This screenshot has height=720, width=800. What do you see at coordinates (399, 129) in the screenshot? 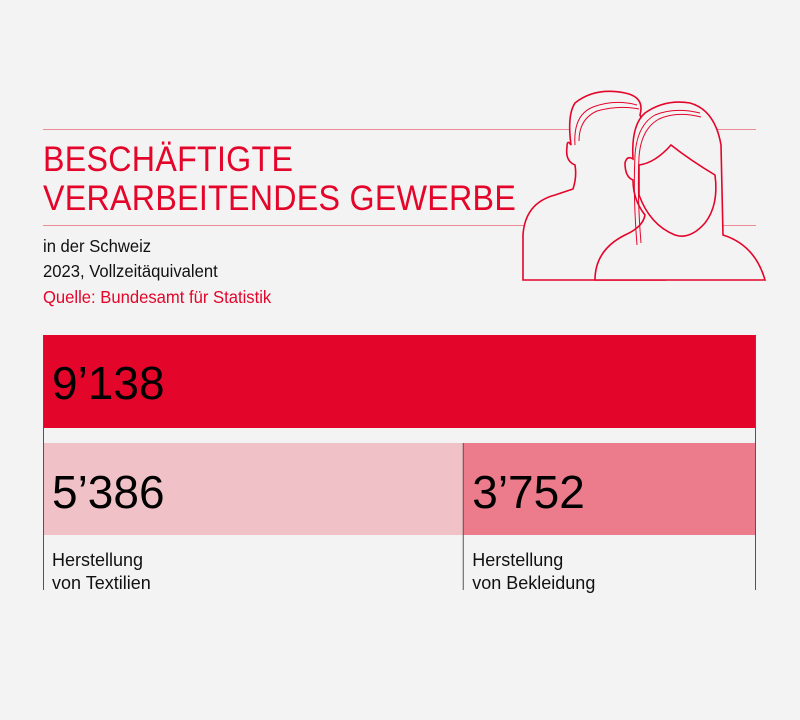
I see `title-rule-top` at bounding box center [399, 129].